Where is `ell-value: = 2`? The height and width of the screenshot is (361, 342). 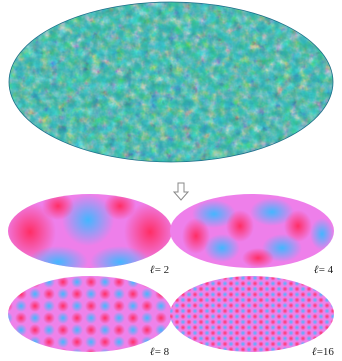
ell-value: = 2 is located at coordinates (162, 270).